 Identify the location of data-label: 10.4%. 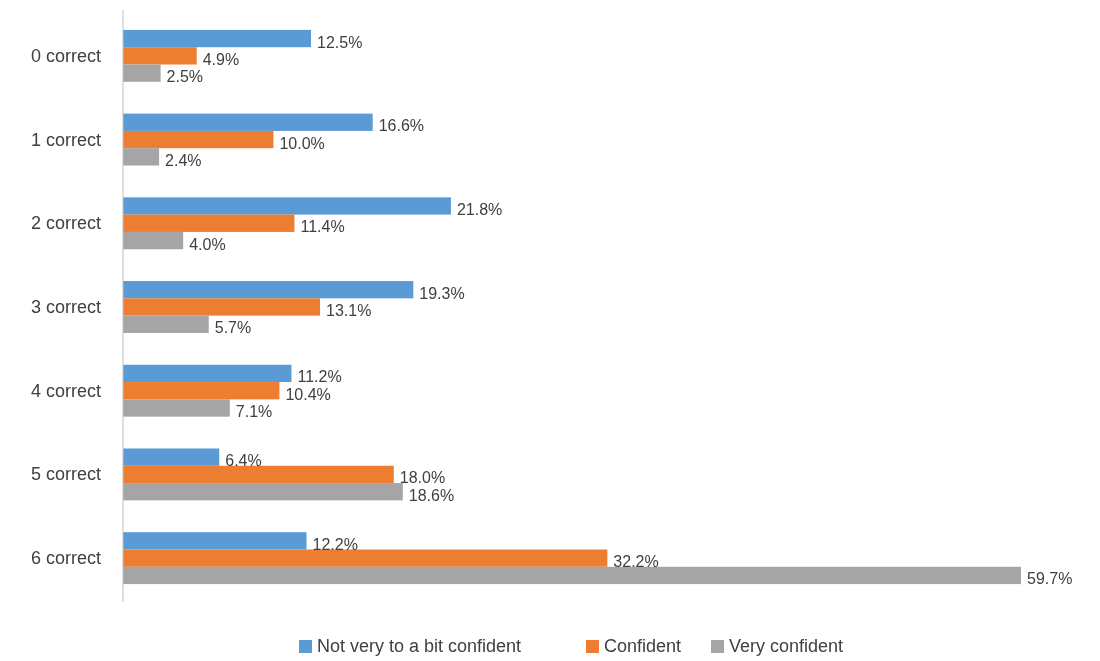
(308, 394).